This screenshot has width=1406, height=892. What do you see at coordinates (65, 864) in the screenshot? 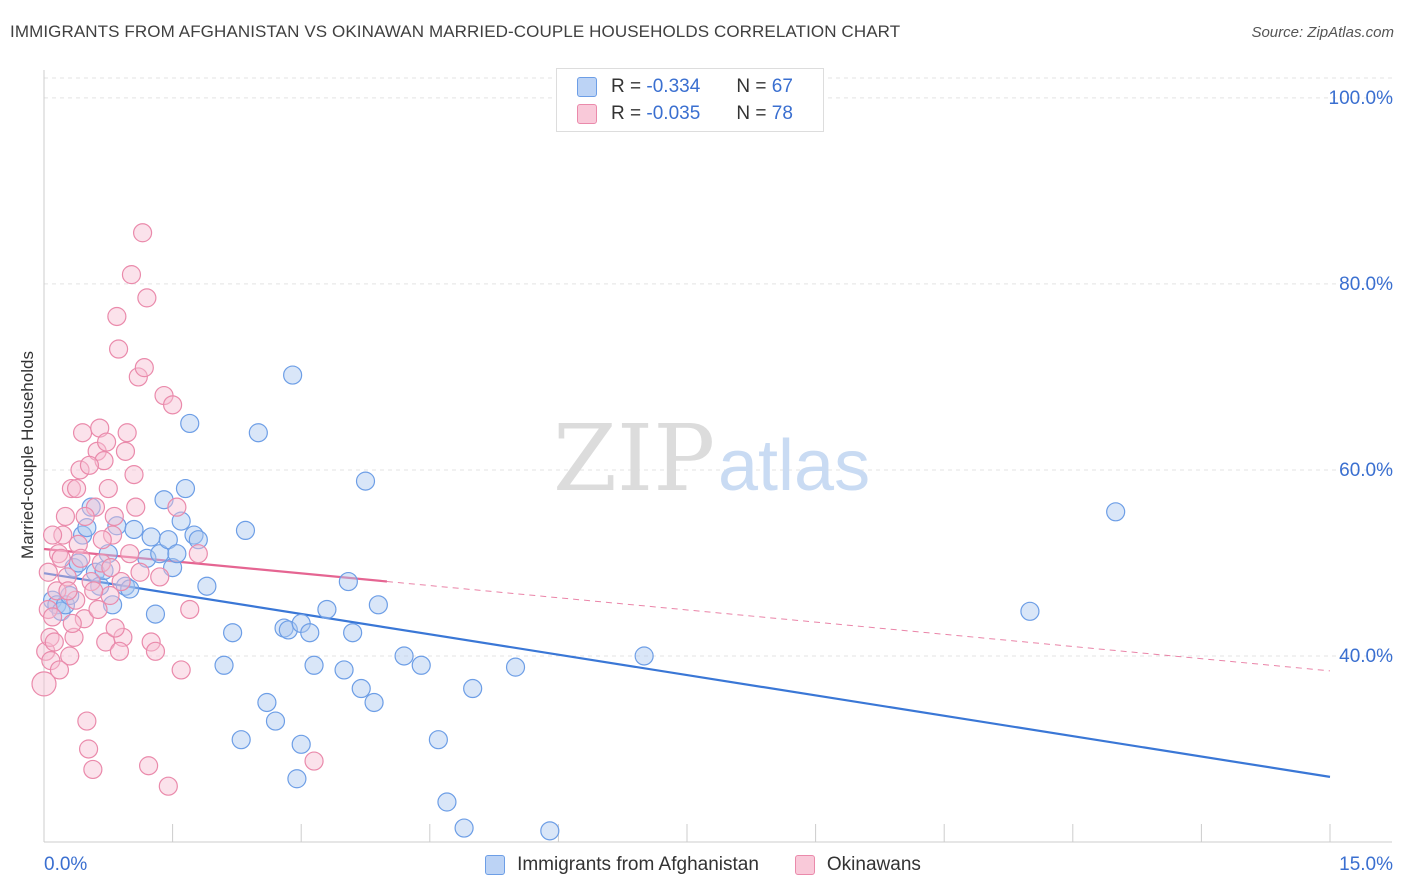
I see `x-tick-label-min: 0.0%` at bounding box center [65, 864].